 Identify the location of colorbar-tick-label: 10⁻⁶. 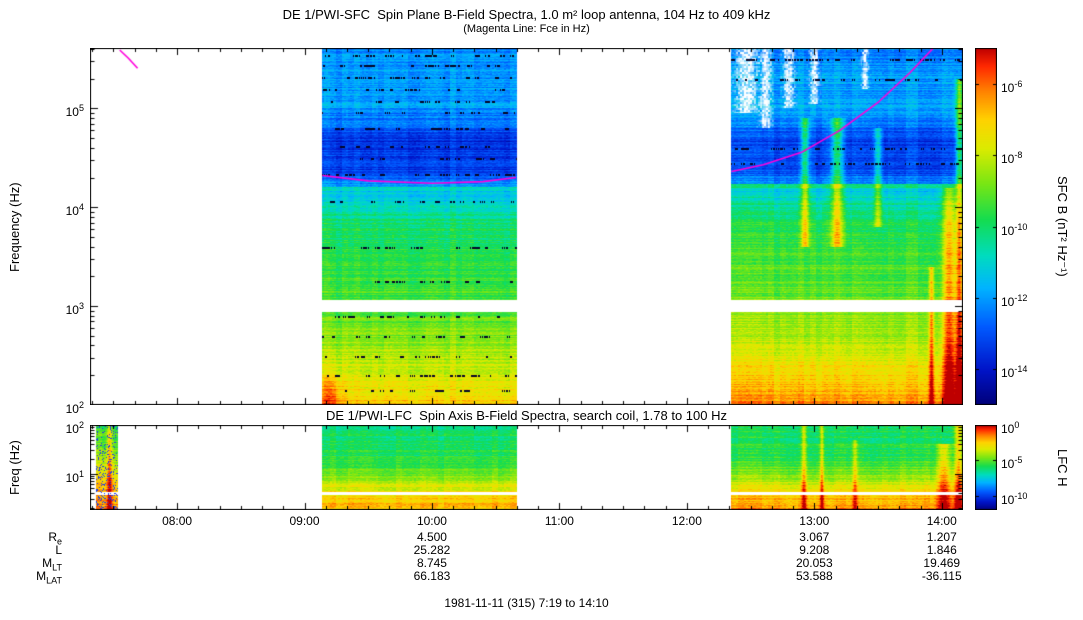
(1012, 86).